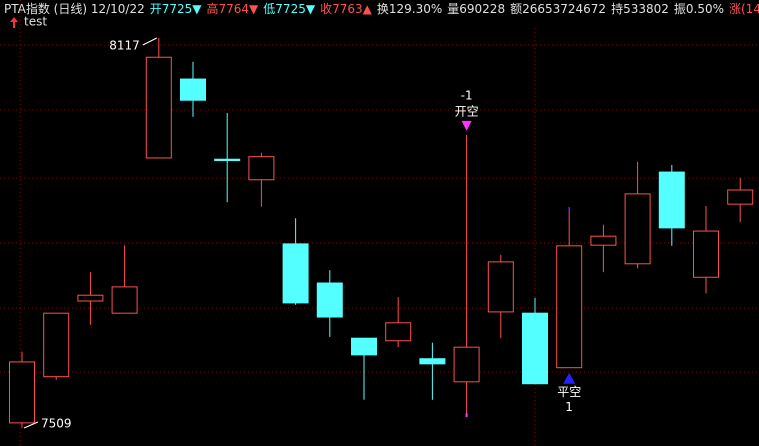 This screenshot has width=759, height=446. I want to click on header-item: 低7725▼, so click(289, 9).